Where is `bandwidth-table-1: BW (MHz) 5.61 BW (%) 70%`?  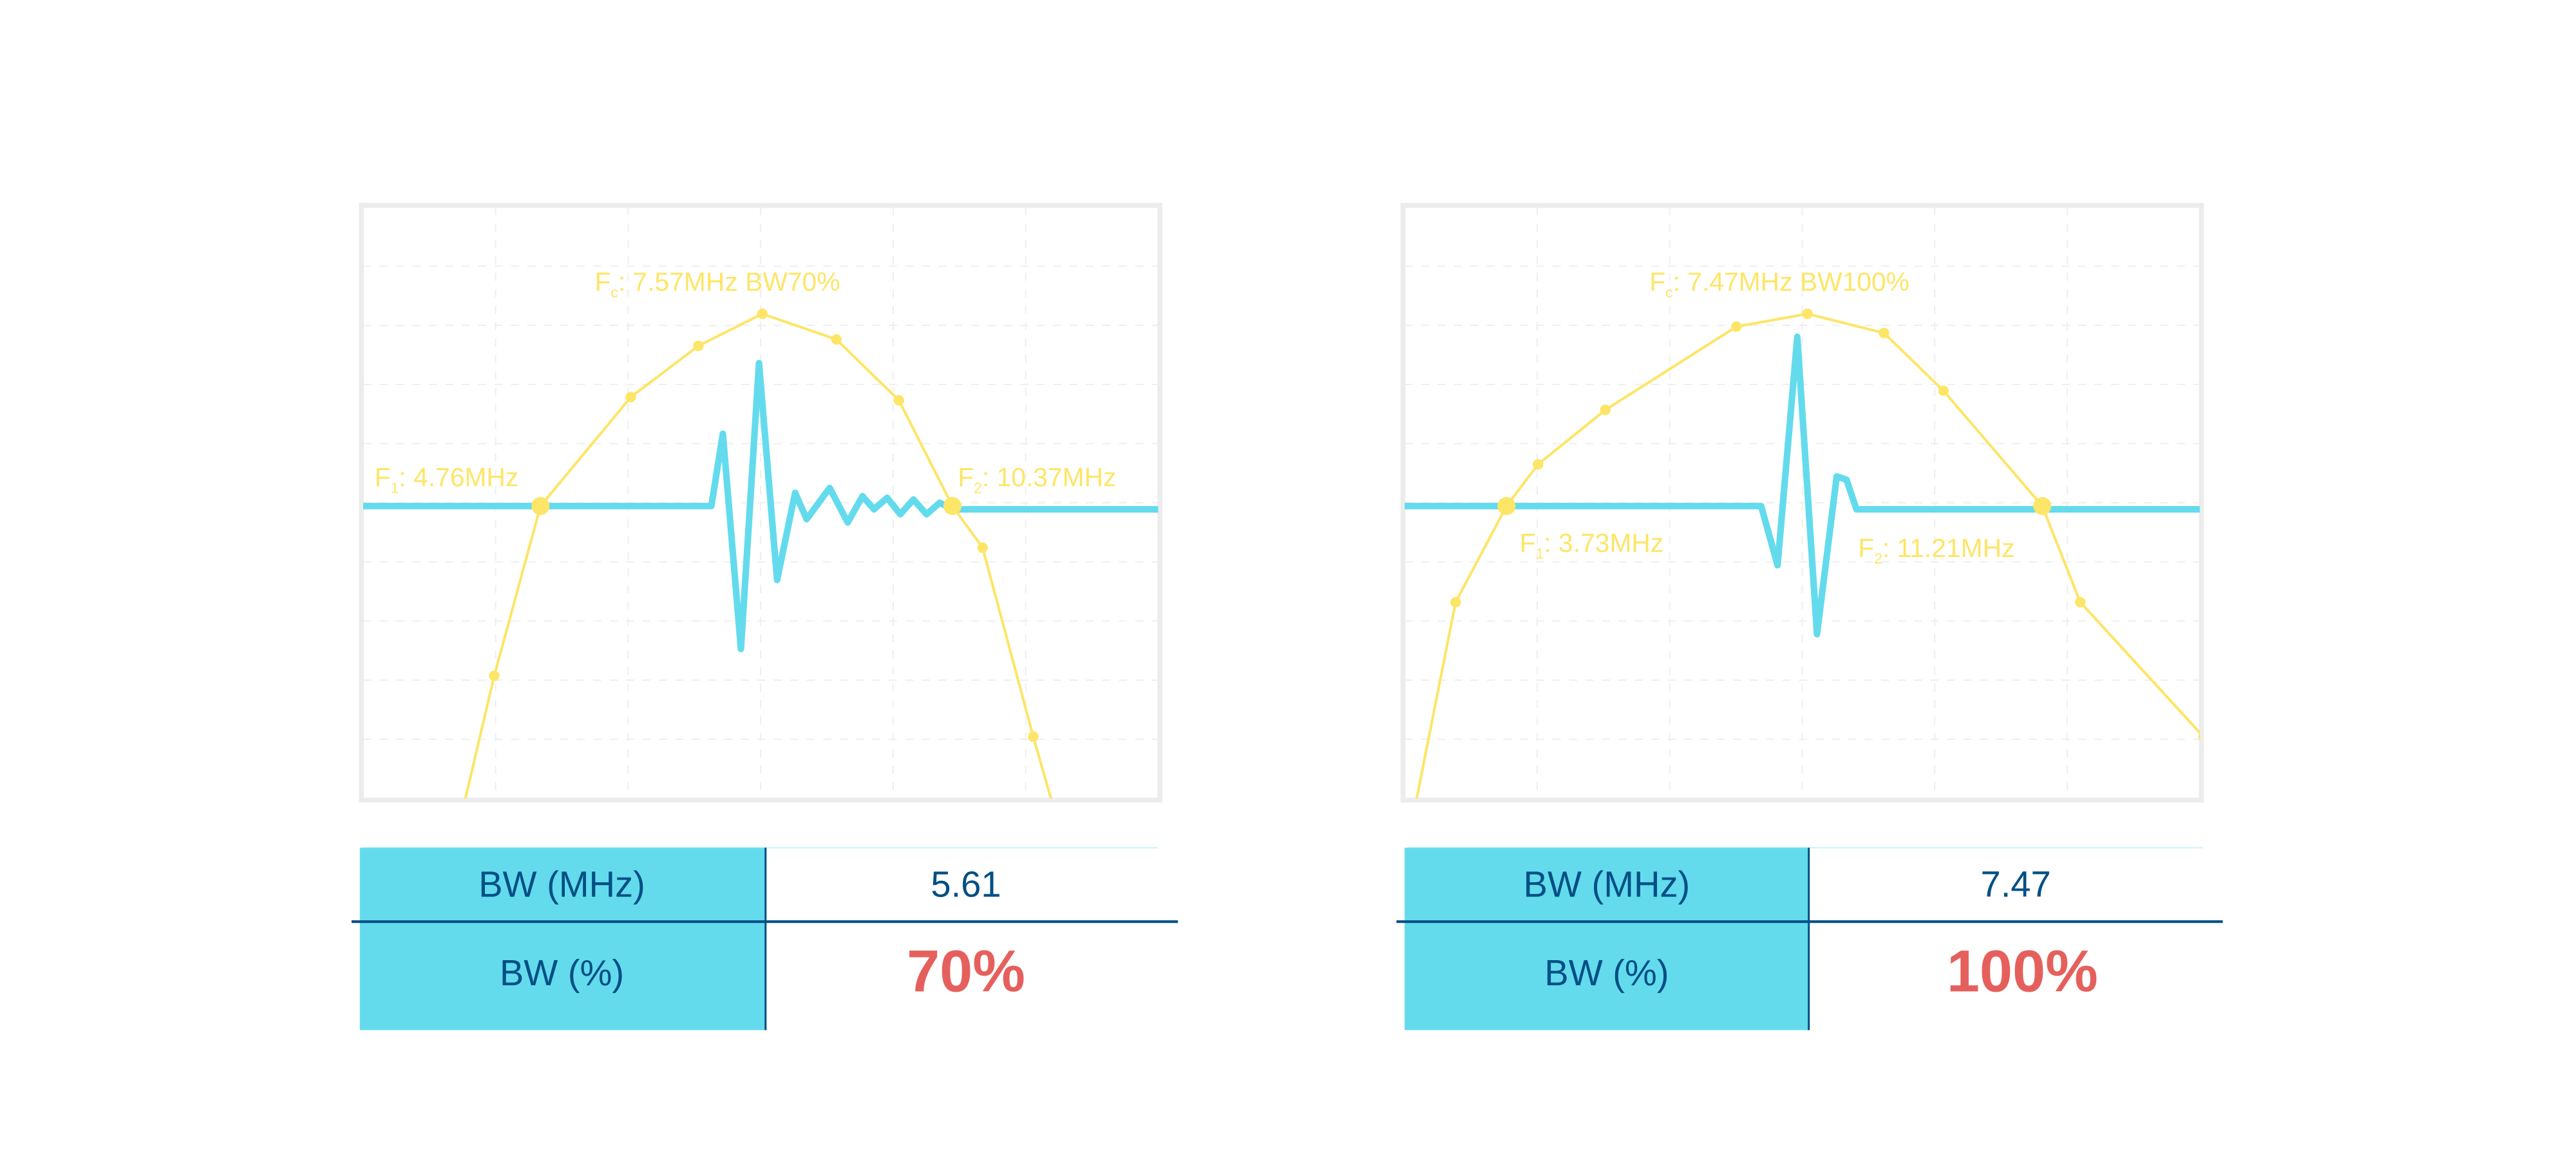
bandwidth-table-1: BW (MHz) 5.61 BW (%) 70% is located at coordinates (765, 938).